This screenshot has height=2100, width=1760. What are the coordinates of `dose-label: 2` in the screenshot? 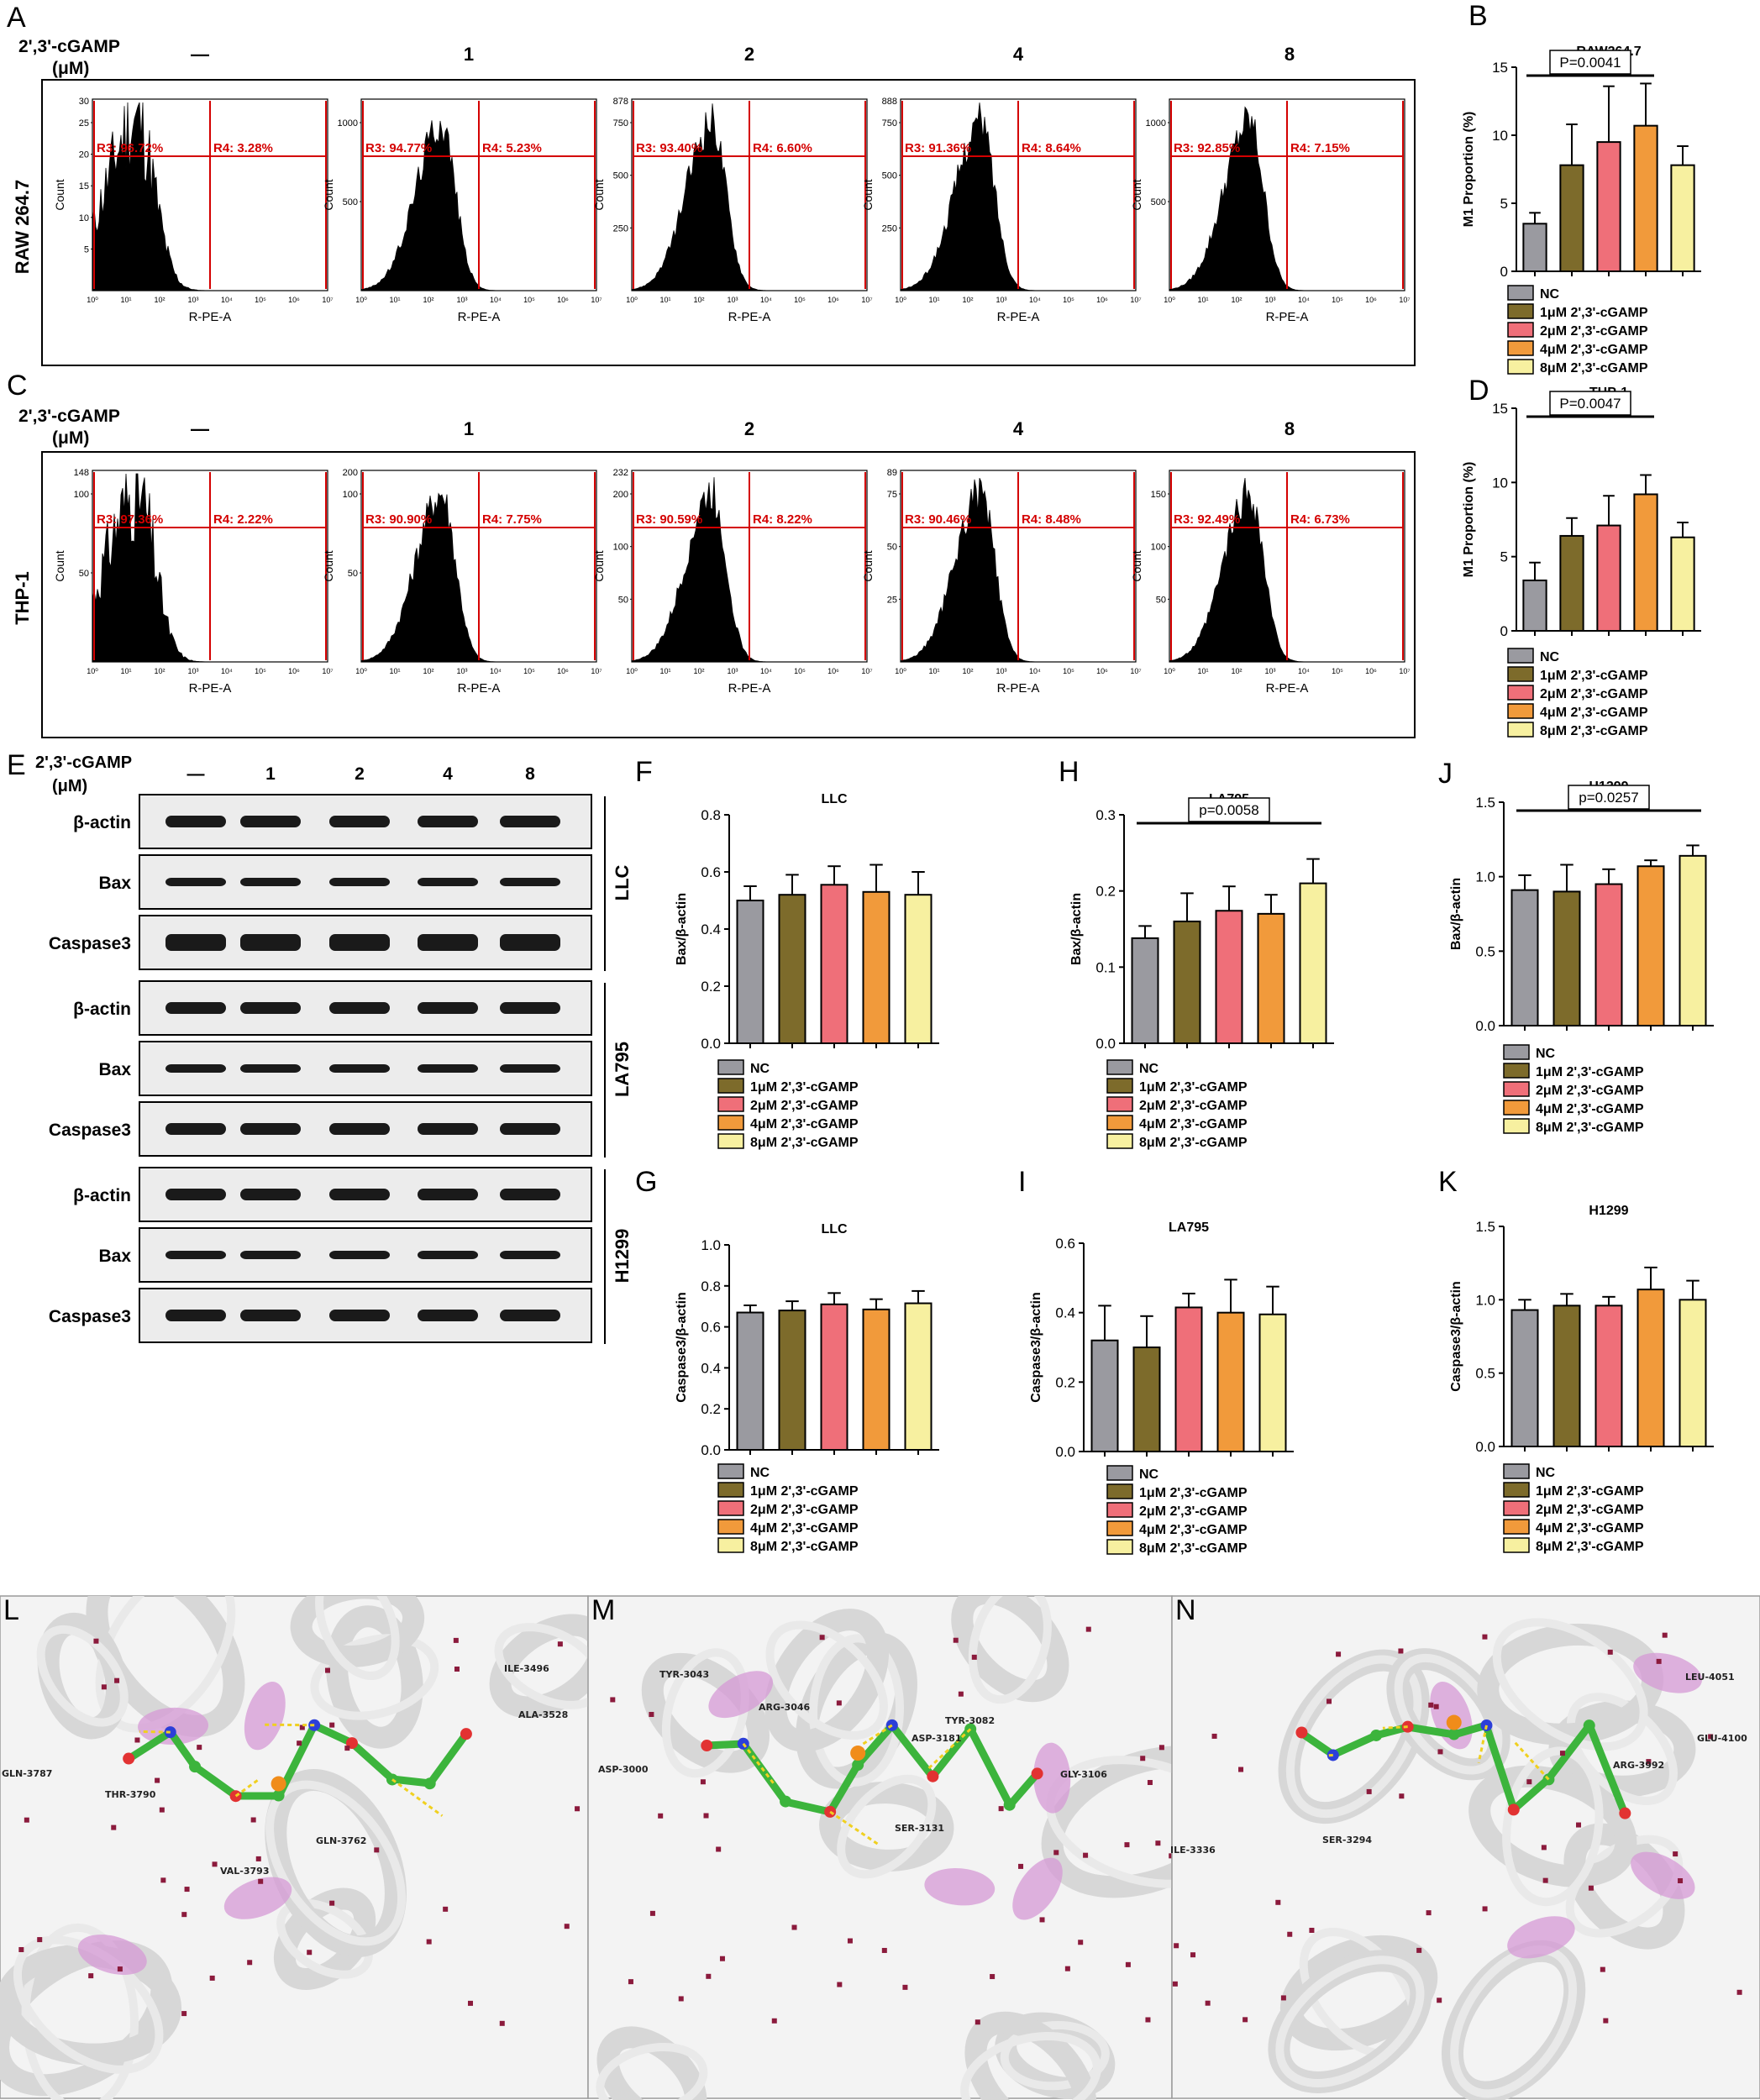 It's located at (749, 428).